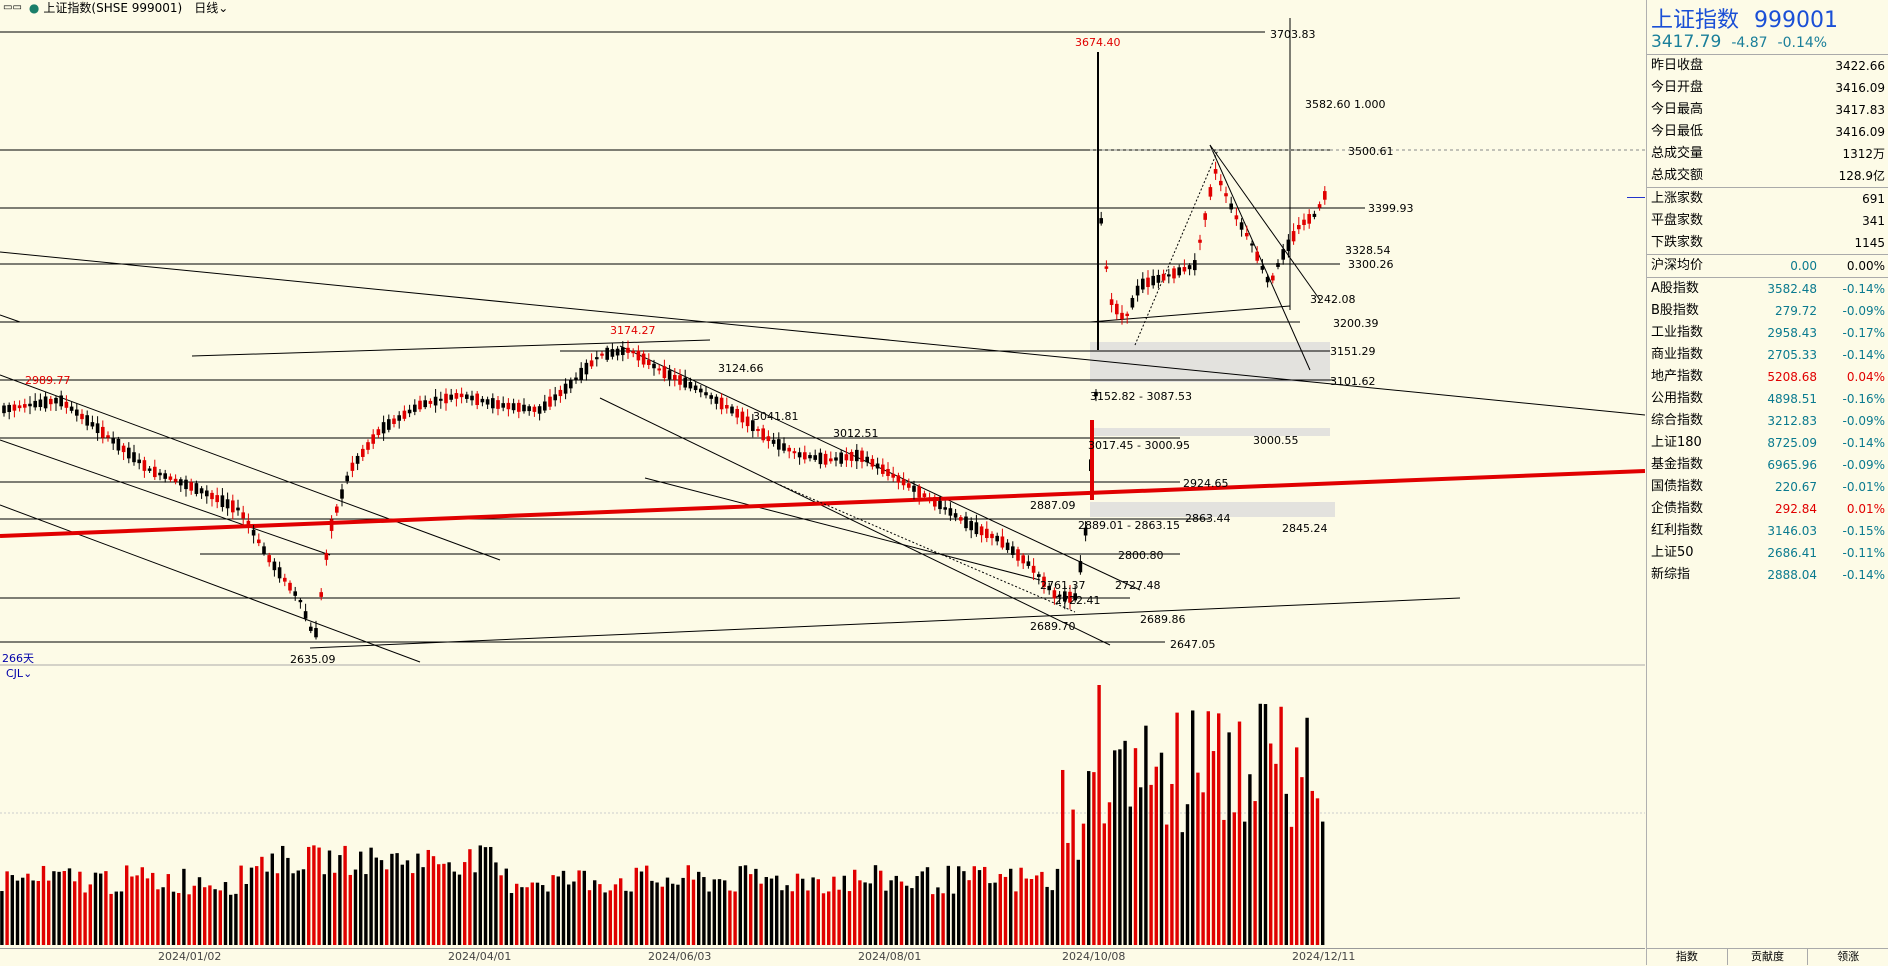 The image size is (1888, 966). Describe the element at coordinates (1767, 443) in the screenshot. I see `index-row: 上证180 8725.09 -0.14%` at that location.